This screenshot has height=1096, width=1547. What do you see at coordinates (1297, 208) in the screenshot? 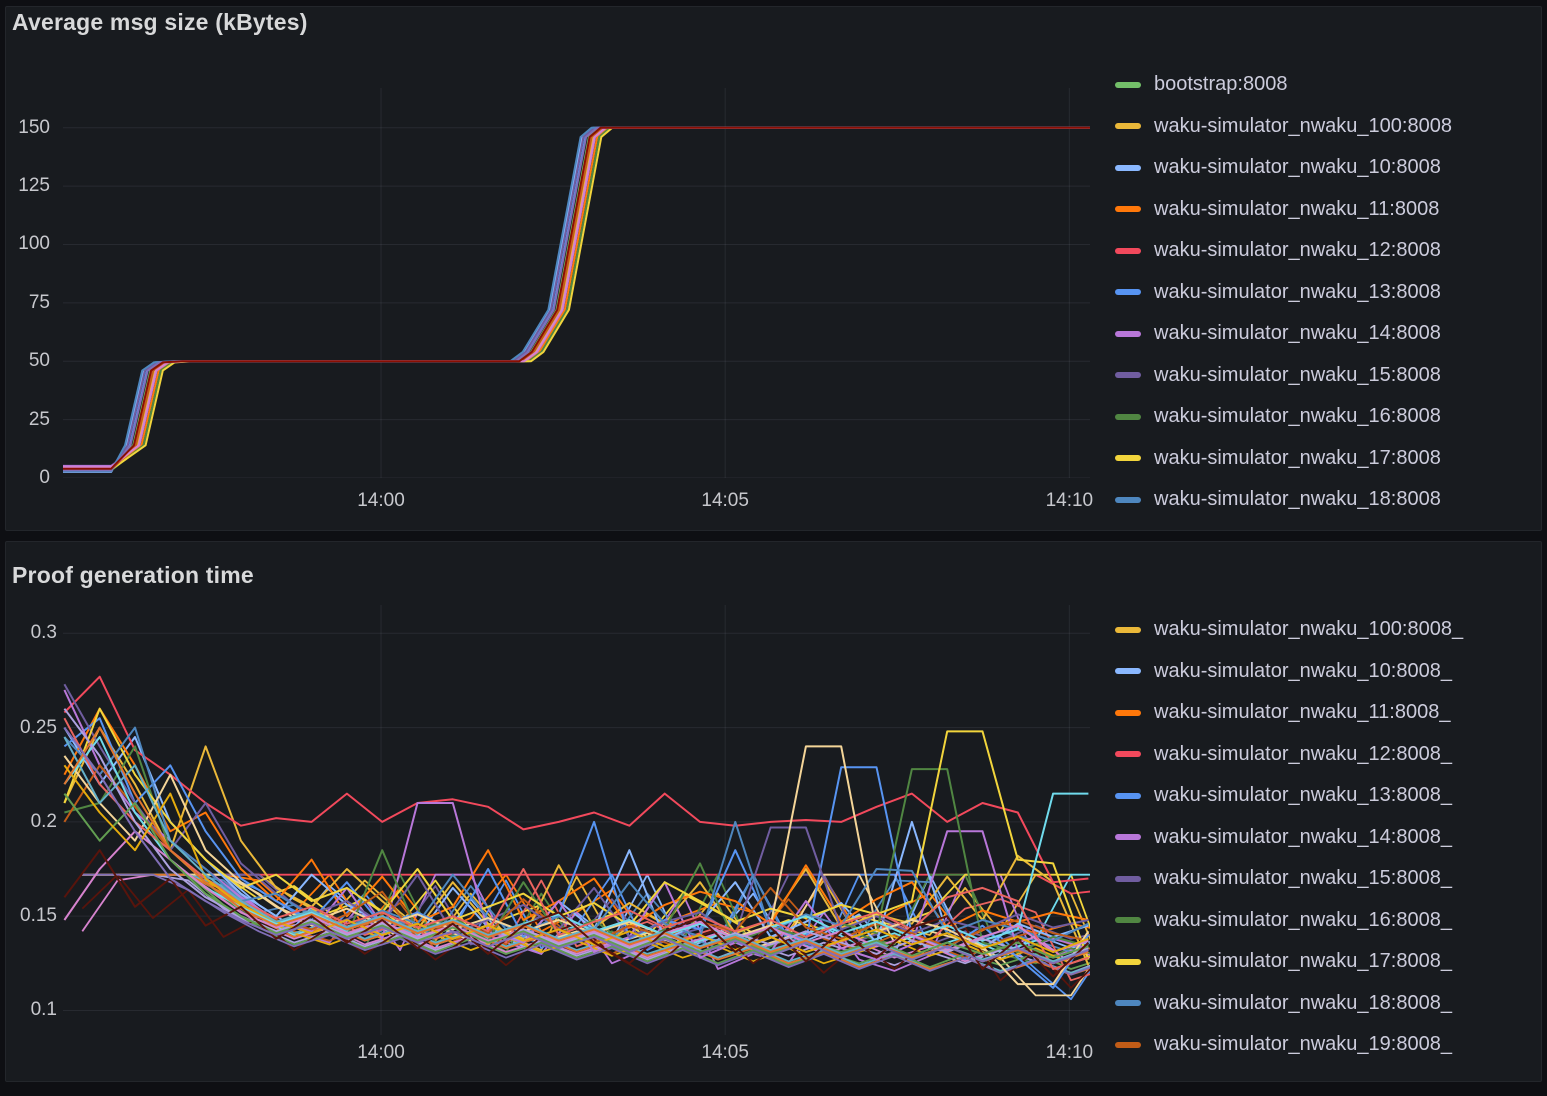
I see `legend-series-label: waku-simulator_nwaku_11:8008` at bounding box center [1297, 208].